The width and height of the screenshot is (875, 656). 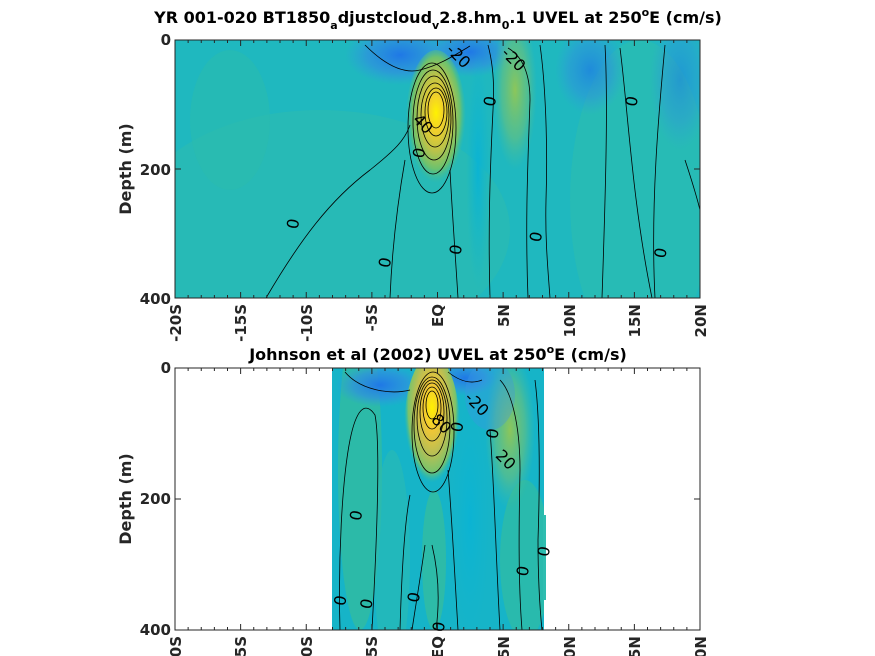 I want to click on top-x-ticklabels: -20S -15S -10S -5S EQ 5N 10N 15N 20N, so click(x=438, y=323).